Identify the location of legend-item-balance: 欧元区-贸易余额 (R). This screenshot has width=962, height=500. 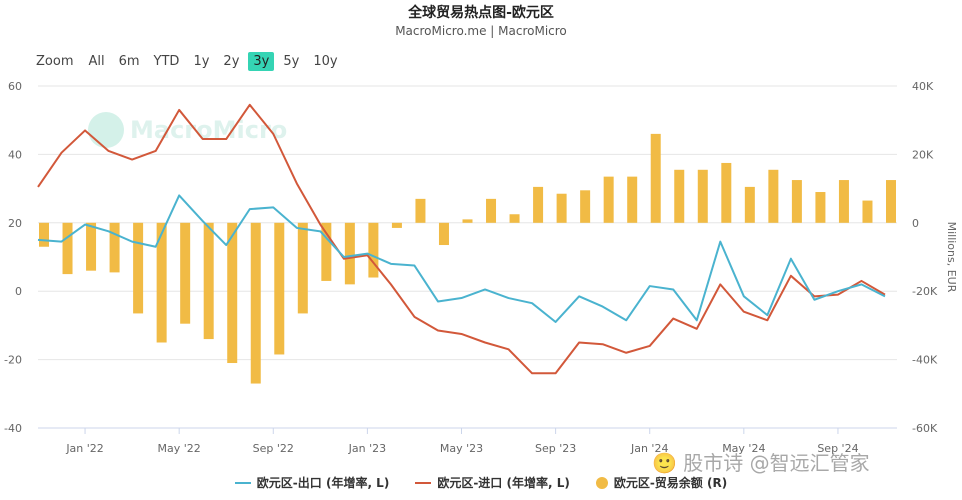
(661, 482).